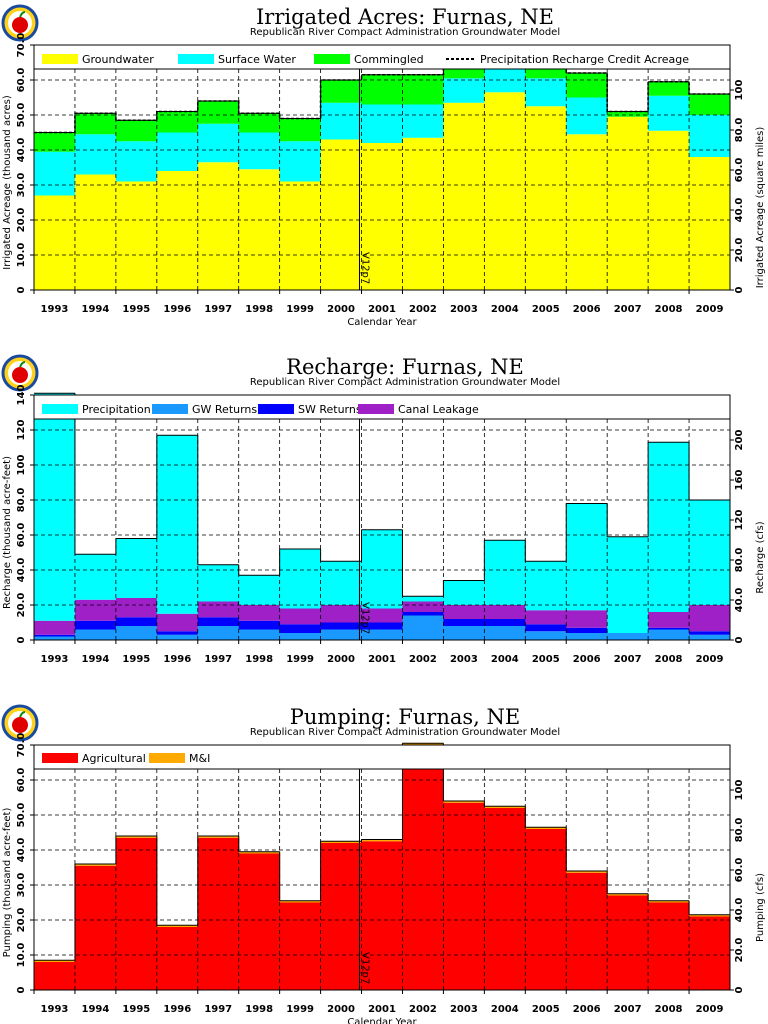  What do you see at coordinates (224, 409) in the screenshot?
I see `legend-label: GW Returns` at bounding box center [224, 409].